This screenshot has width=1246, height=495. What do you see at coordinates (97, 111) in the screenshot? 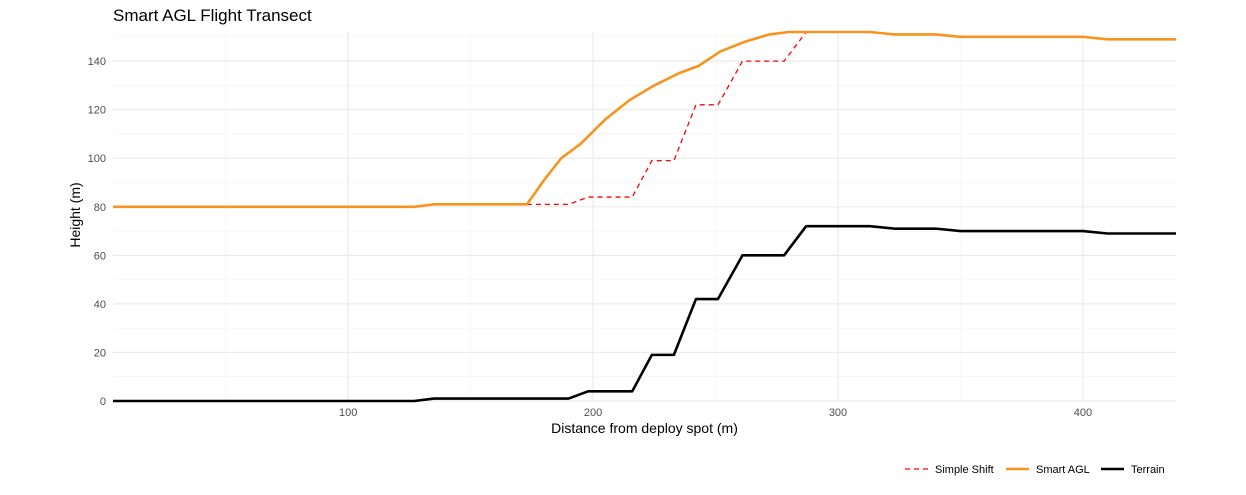
I see `y-tick-label: 120` at bounding box center [97, 111].